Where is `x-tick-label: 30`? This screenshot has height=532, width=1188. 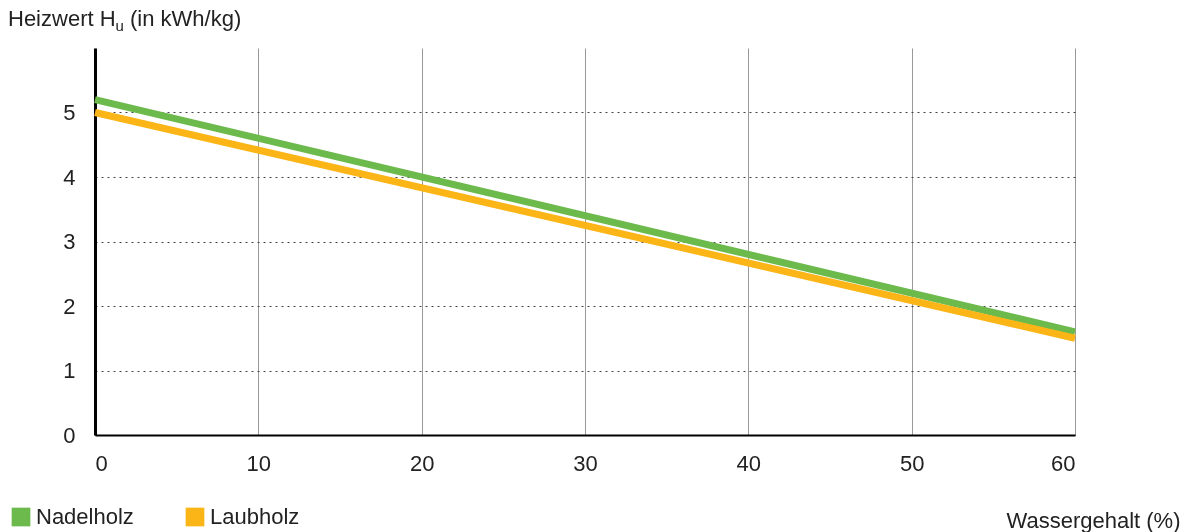 x-tick-label: 30 is located at coordinates (585, 463).